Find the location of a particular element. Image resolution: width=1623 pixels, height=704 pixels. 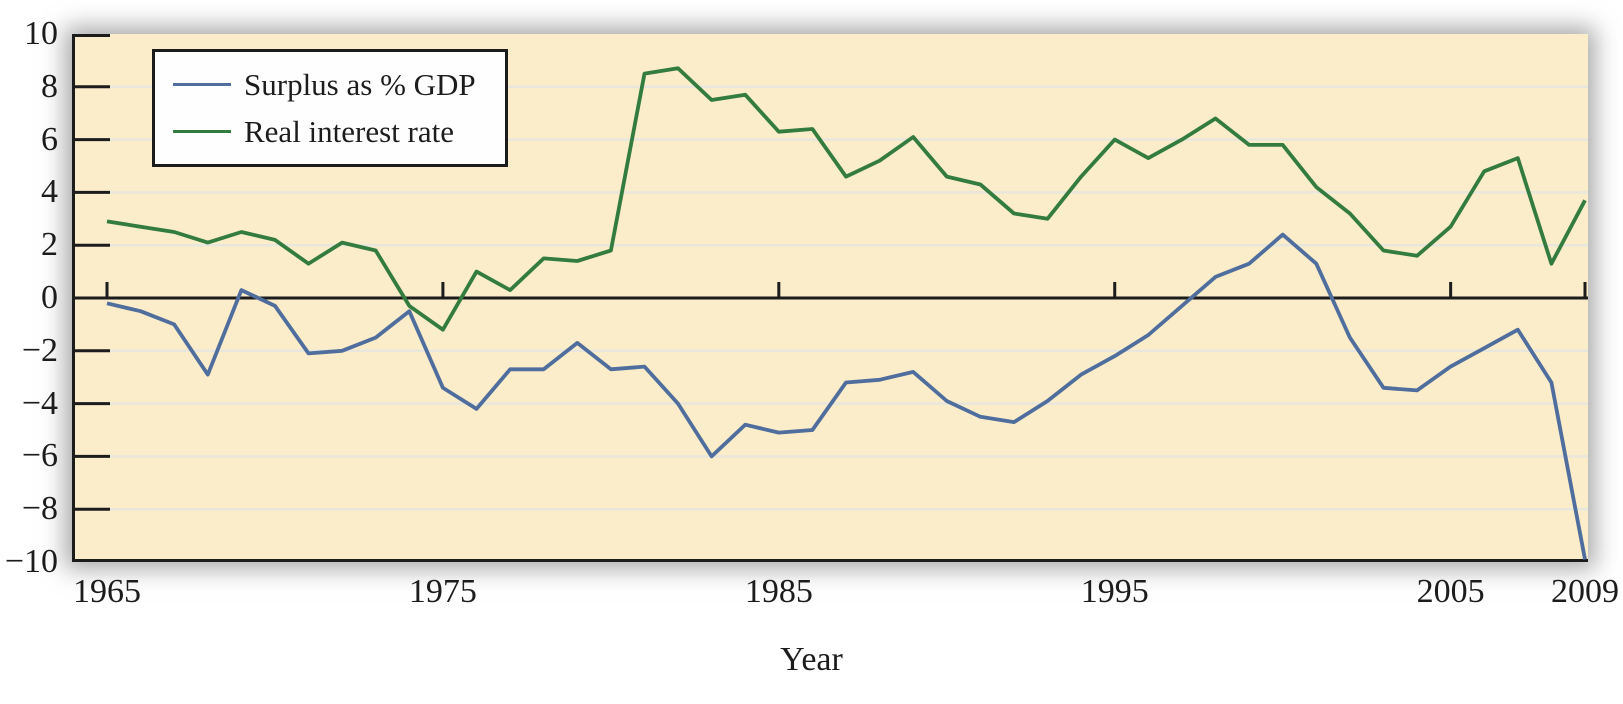

legend-item-real-interest-rate: Real interest rate is located at coordinates (330, 131).